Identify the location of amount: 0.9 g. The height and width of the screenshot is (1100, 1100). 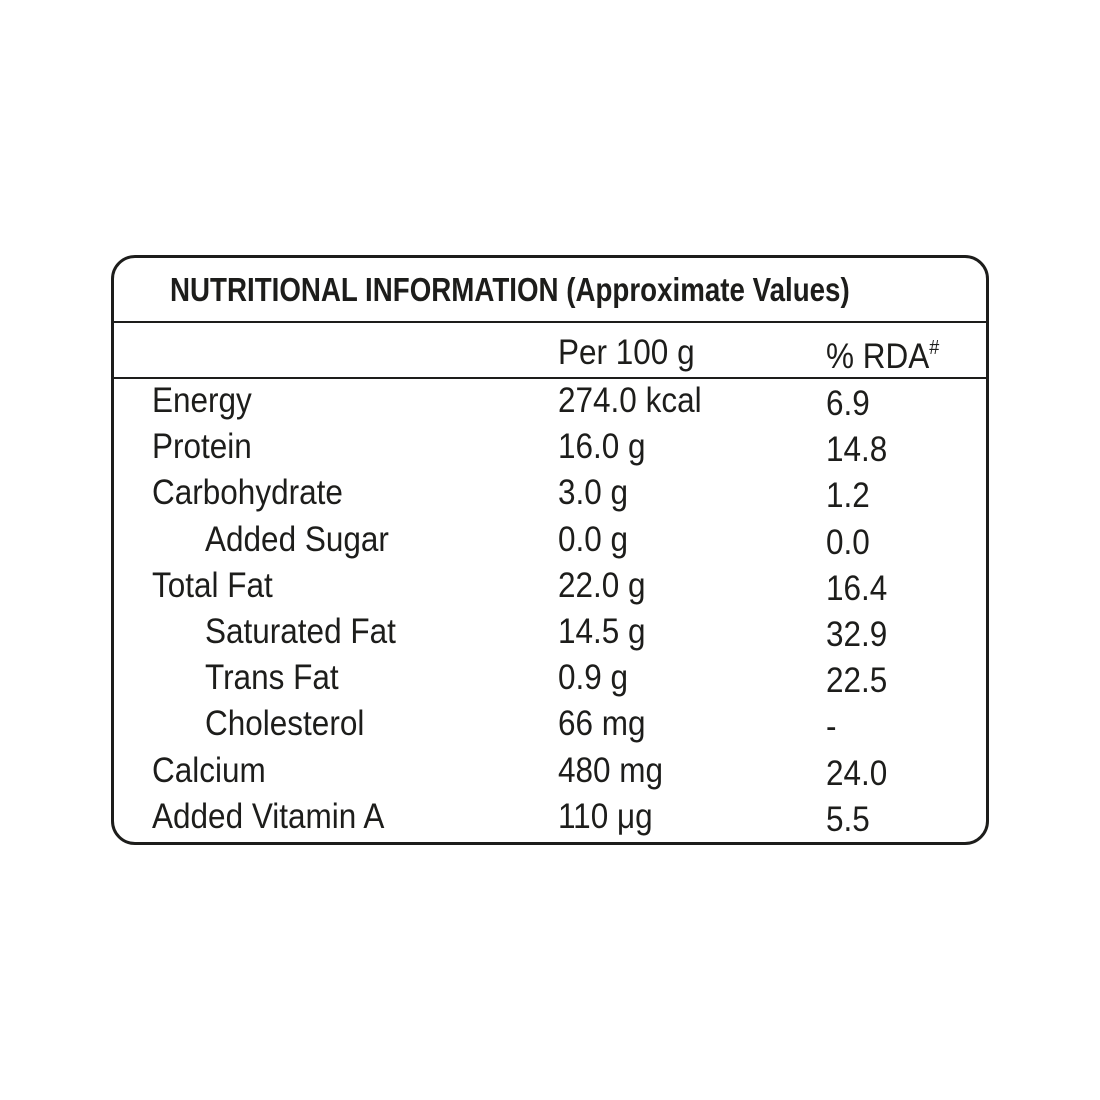
(593, 678).